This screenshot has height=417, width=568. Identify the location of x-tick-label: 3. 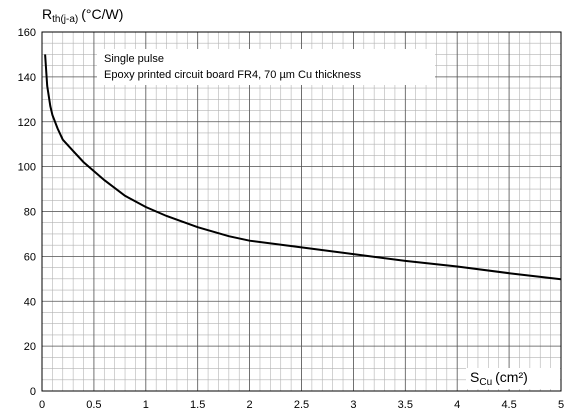
(353, 405).